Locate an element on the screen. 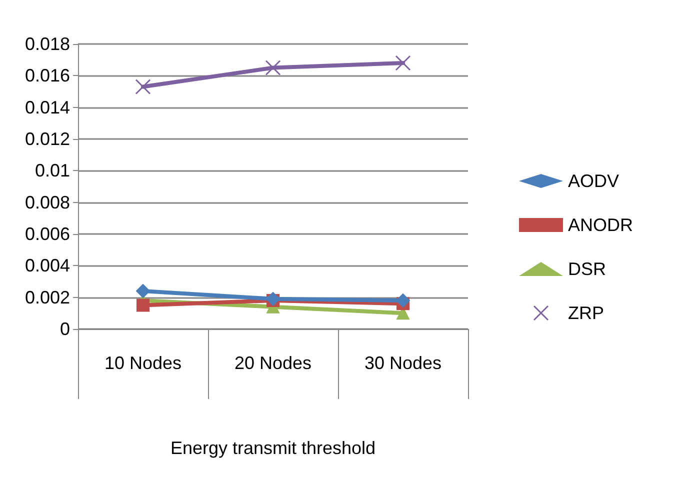 This screenshot has width=676, height=494. legend-label: AODV is located at coordinates (594, 181).